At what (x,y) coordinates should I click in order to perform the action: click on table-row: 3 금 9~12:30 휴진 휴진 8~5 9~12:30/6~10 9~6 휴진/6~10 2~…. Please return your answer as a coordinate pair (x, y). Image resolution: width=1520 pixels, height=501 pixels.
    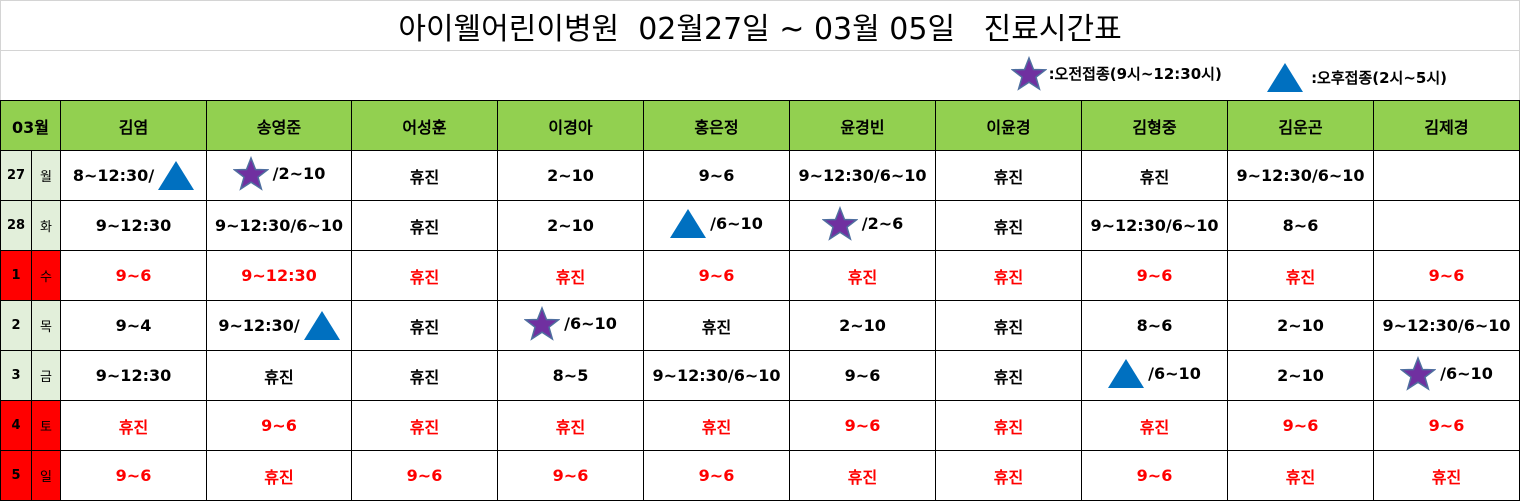
    Looking at the image, I should click on (760, 375).